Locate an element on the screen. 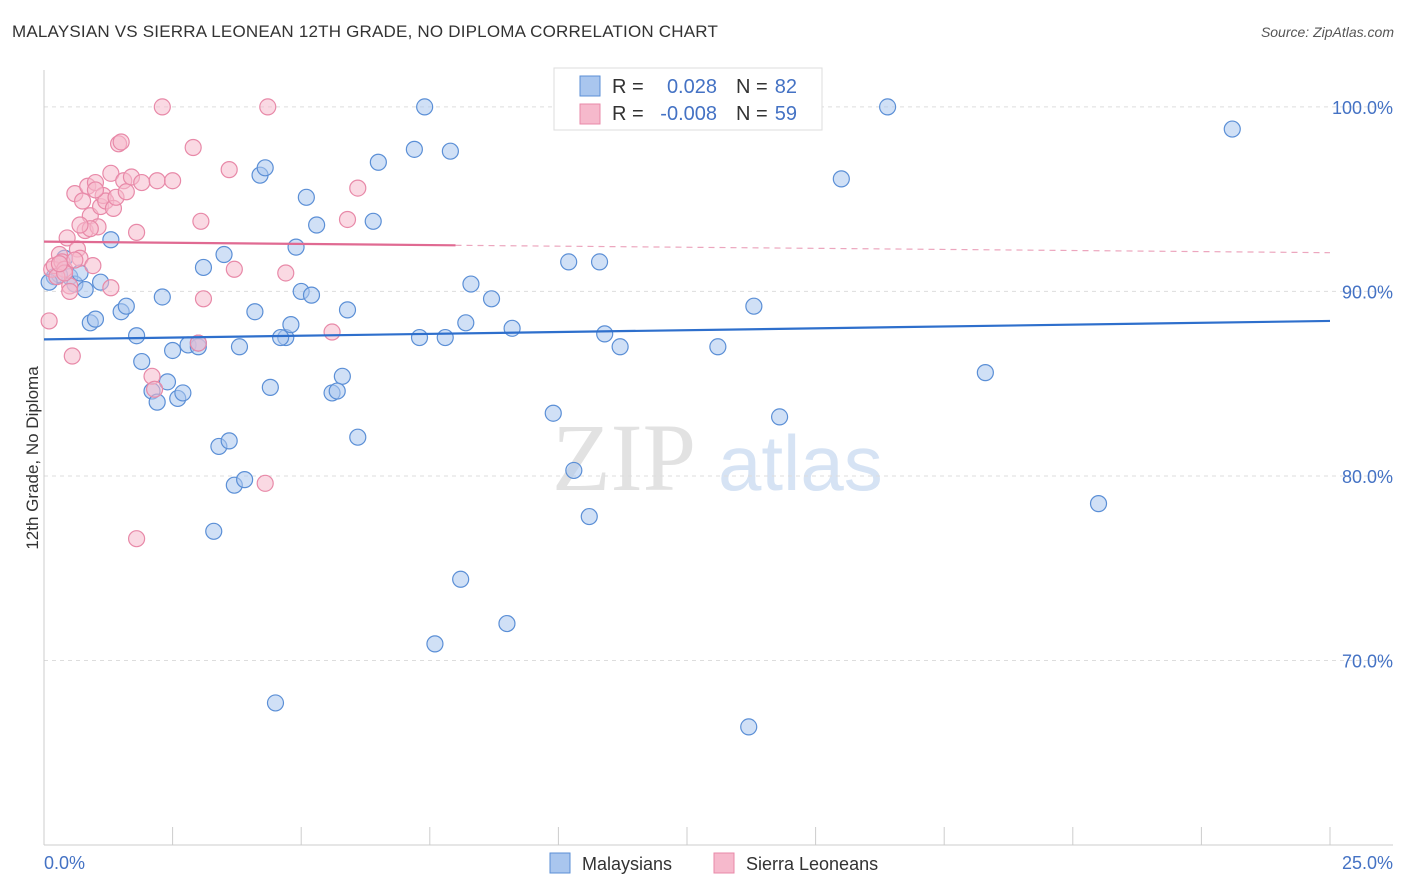 Image resolution: width=1406 pixels, height=892 pixels. legend-n-label-2: N = is located at coordinates (752, 114).